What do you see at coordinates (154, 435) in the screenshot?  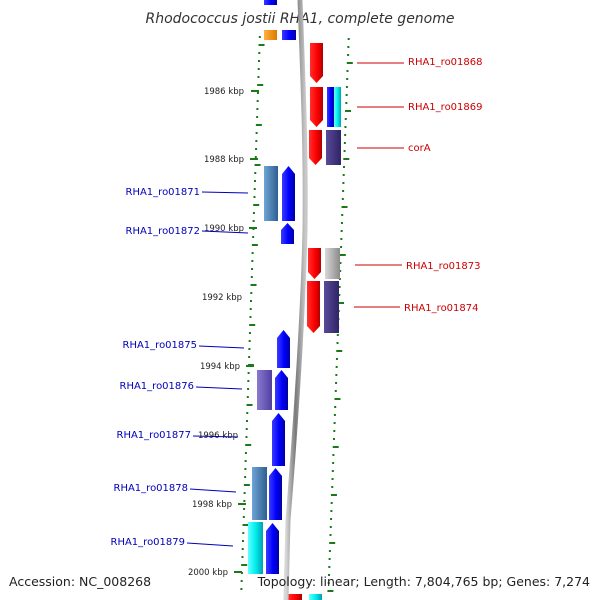 I see `gene-label-rha1-ro01877: RHA1_ro01877` at bounding box center [154, 435].